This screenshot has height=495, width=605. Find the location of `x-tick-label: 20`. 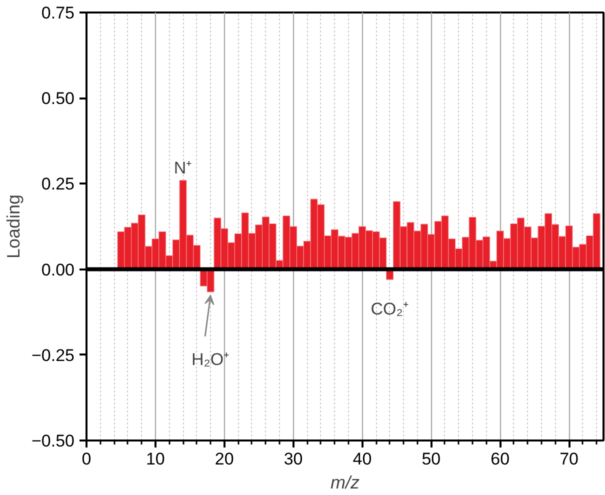

x-tick-label: 20 is located at coordinates (224, 459).